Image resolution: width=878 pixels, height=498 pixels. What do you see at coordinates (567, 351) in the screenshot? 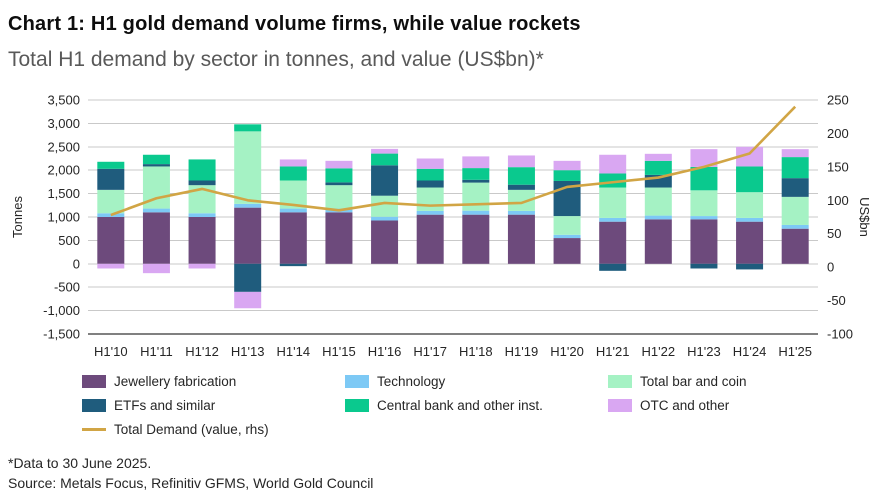
I see `x-axis-category-label: H1'20` at bounding box center [567, 351].